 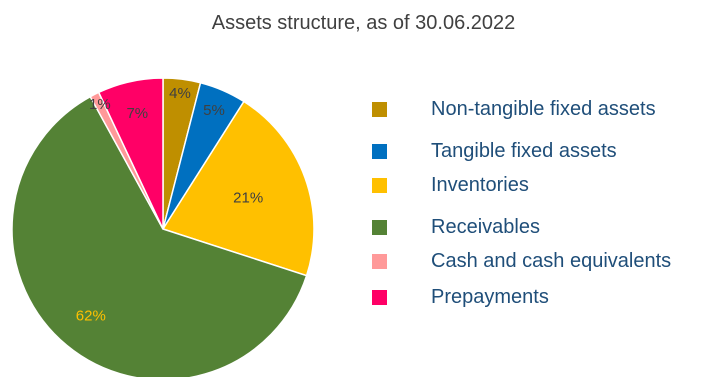 I want to click on legend-item: Prepayments, so click(x=549, y=297).